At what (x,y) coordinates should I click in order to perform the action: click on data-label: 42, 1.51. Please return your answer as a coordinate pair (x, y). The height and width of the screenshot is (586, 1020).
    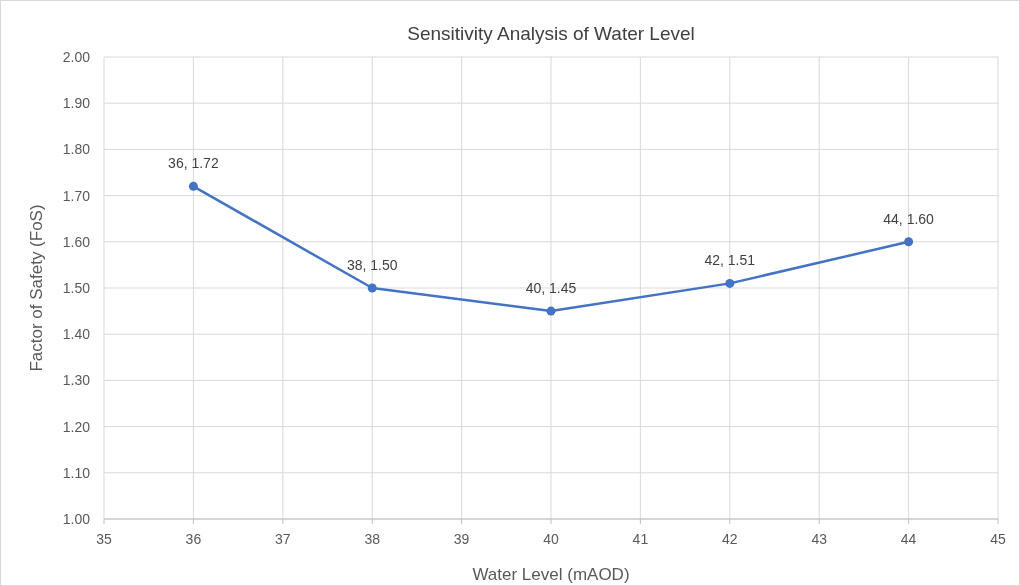
    Looking at the image, I should click on (730, 260).